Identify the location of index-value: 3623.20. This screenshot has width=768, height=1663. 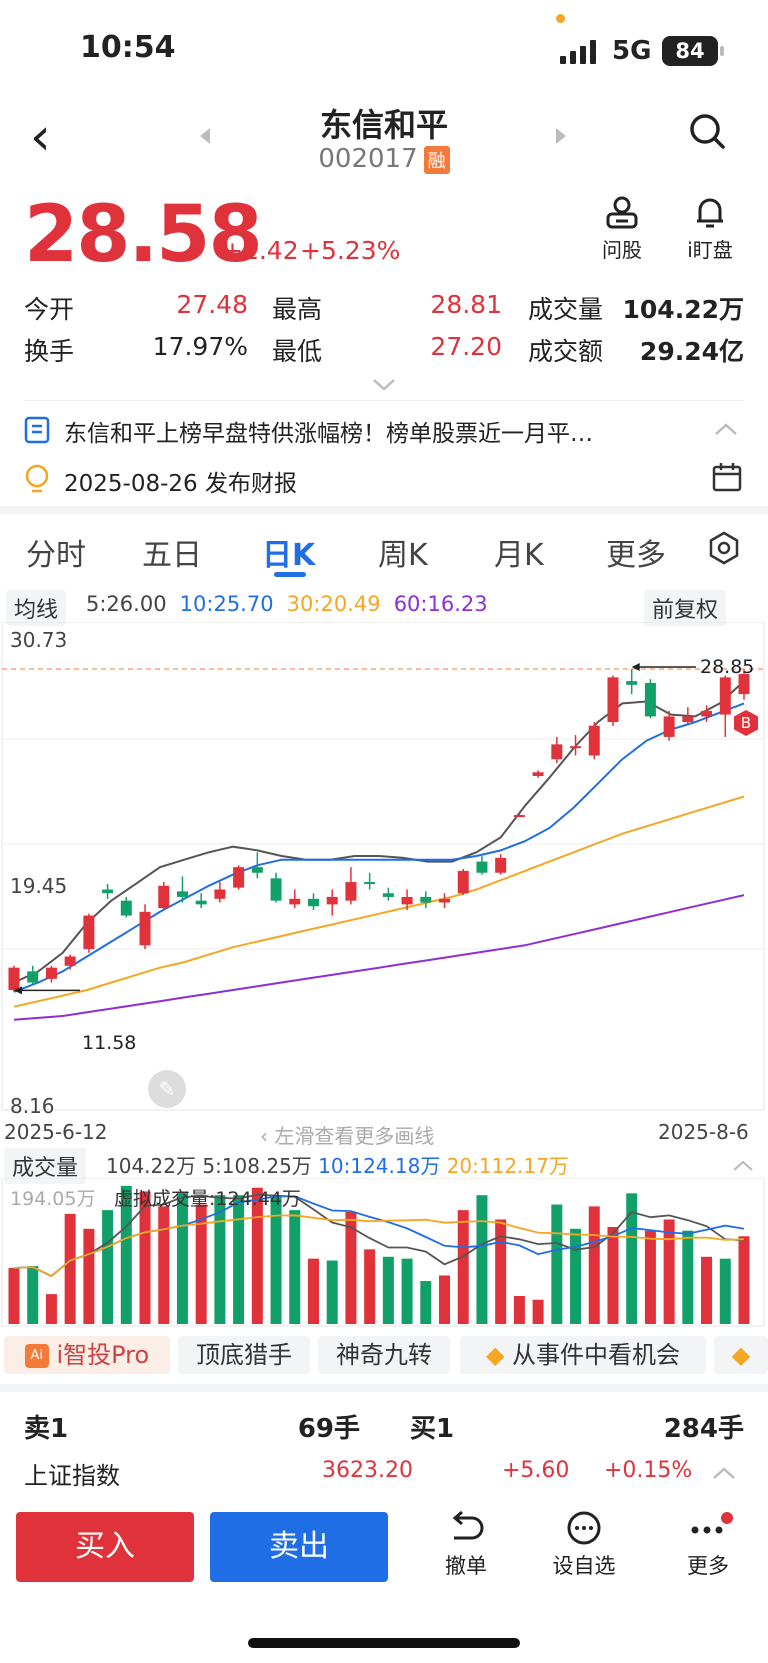
(367, 1470).